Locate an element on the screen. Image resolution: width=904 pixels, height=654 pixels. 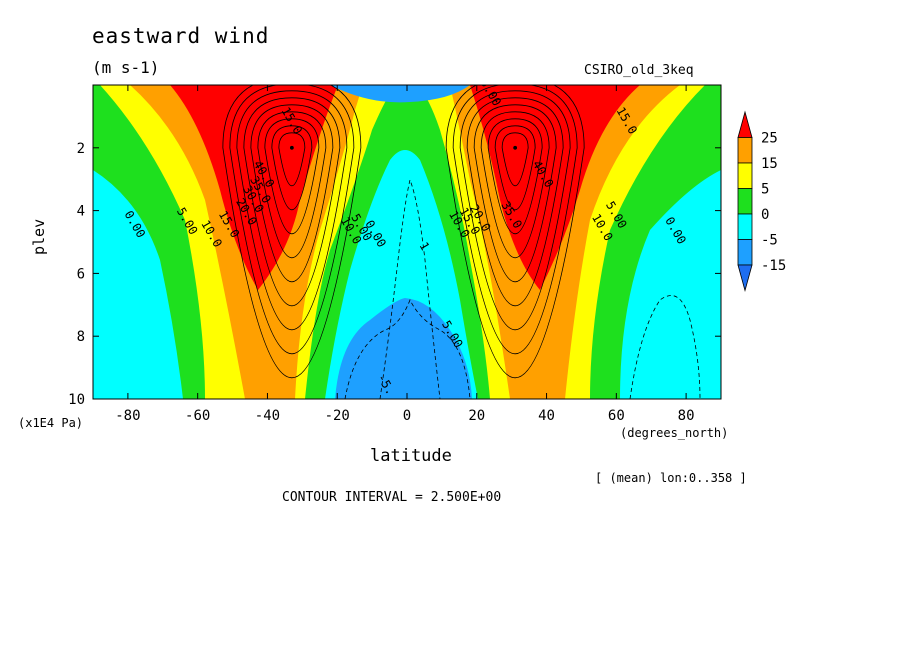
y-tick-label: 8 is located at coordinates (81, 337).